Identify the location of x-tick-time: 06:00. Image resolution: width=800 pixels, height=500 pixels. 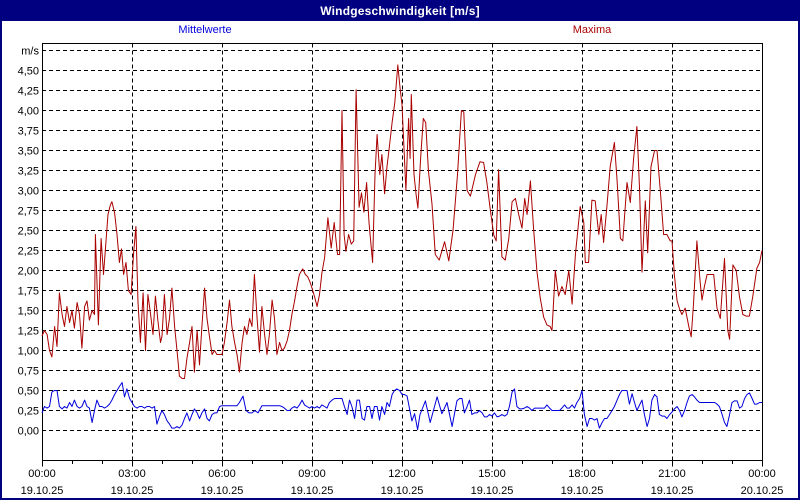
(222, 474).